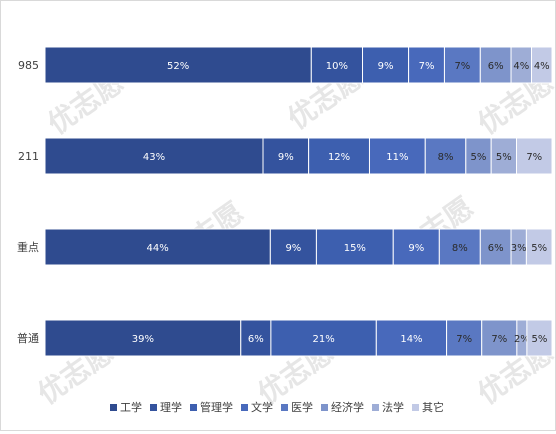 Image resolution: width=556 pixels, height=434 pixels. What do you see at coordinates (433, 407) in the screenshot?
I see `legend-label: 其它` at bounding box center [433, 407].